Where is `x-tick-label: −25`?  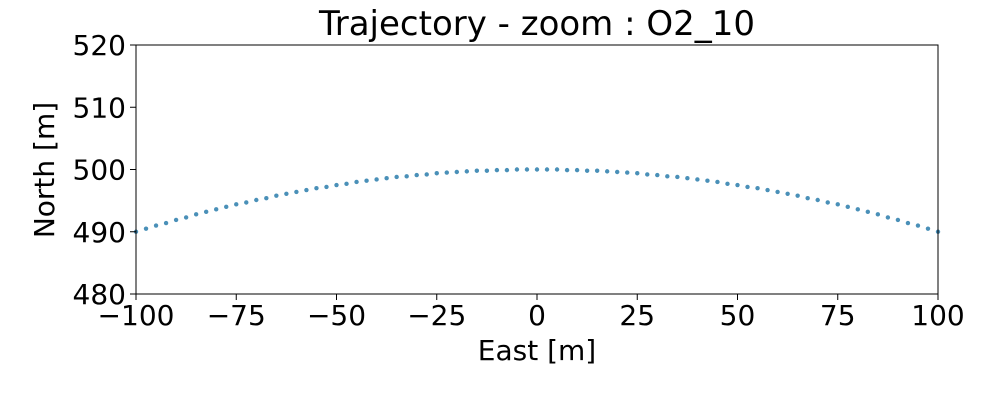 x-tick-label: −25 is located at coordinates (436, 315).